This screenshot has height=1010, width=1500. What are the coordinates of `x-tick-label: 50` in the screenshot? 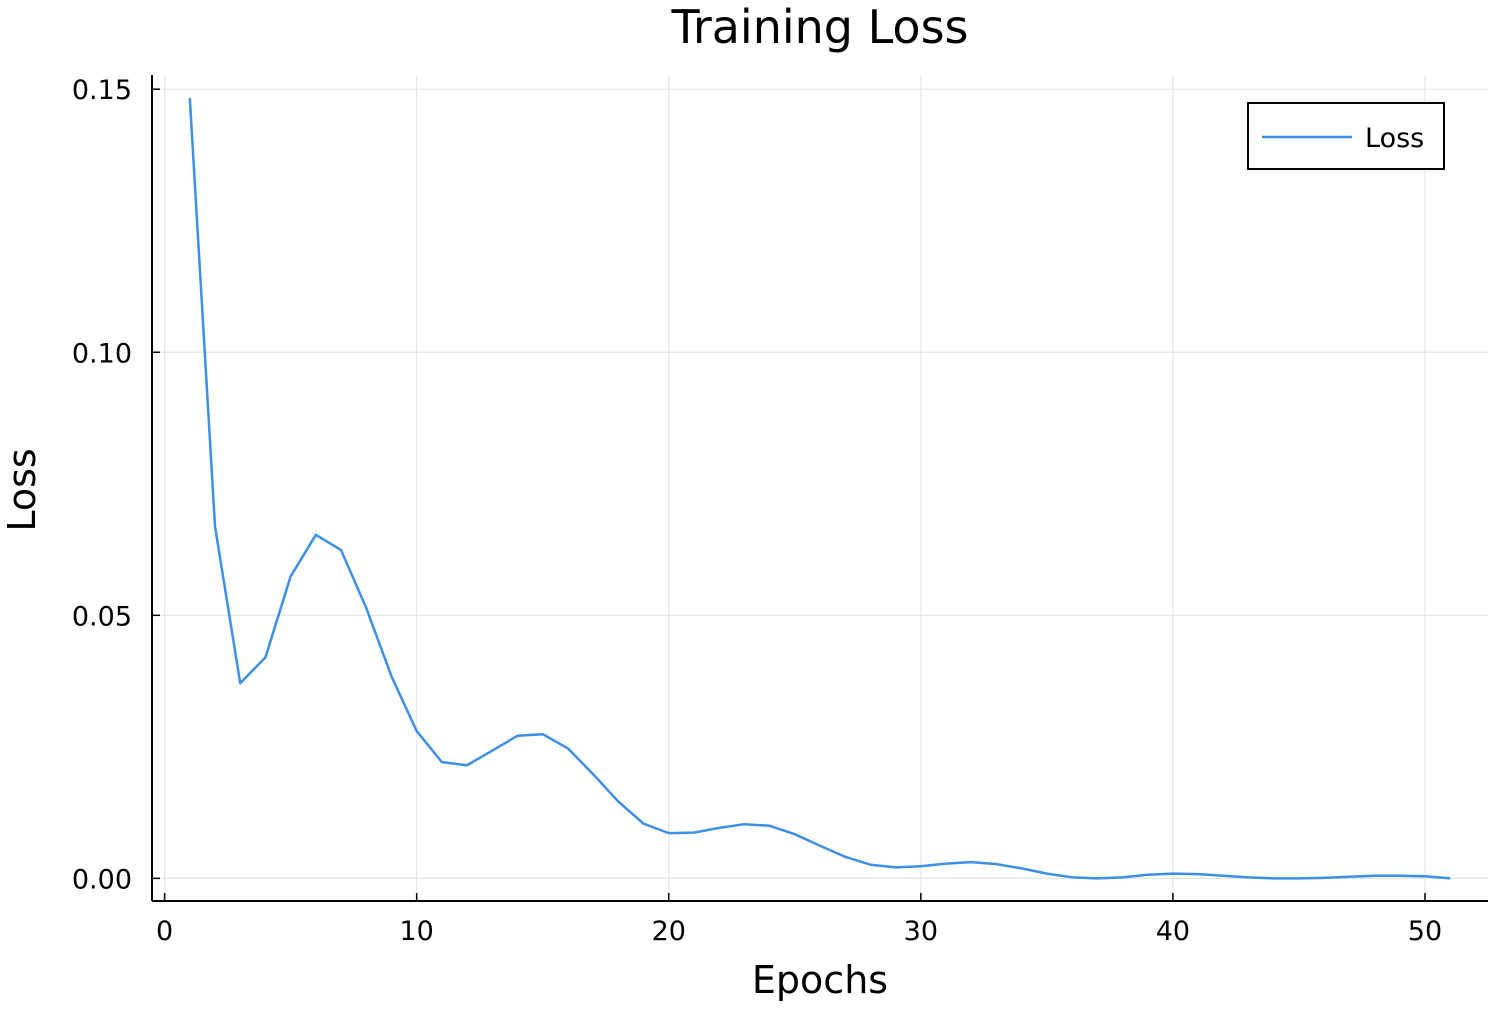 It's located at (1425, 931).